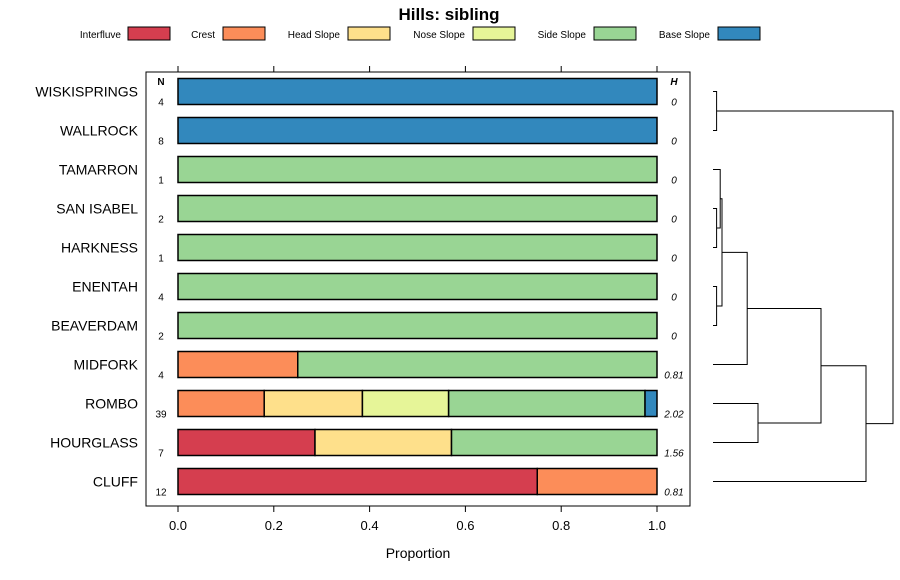 The width and height of the screenshot is (900, 580). Describe the element at coordinates (494, 33) in the screenshot. I see `legend-swatch-nose-slope` at that location.